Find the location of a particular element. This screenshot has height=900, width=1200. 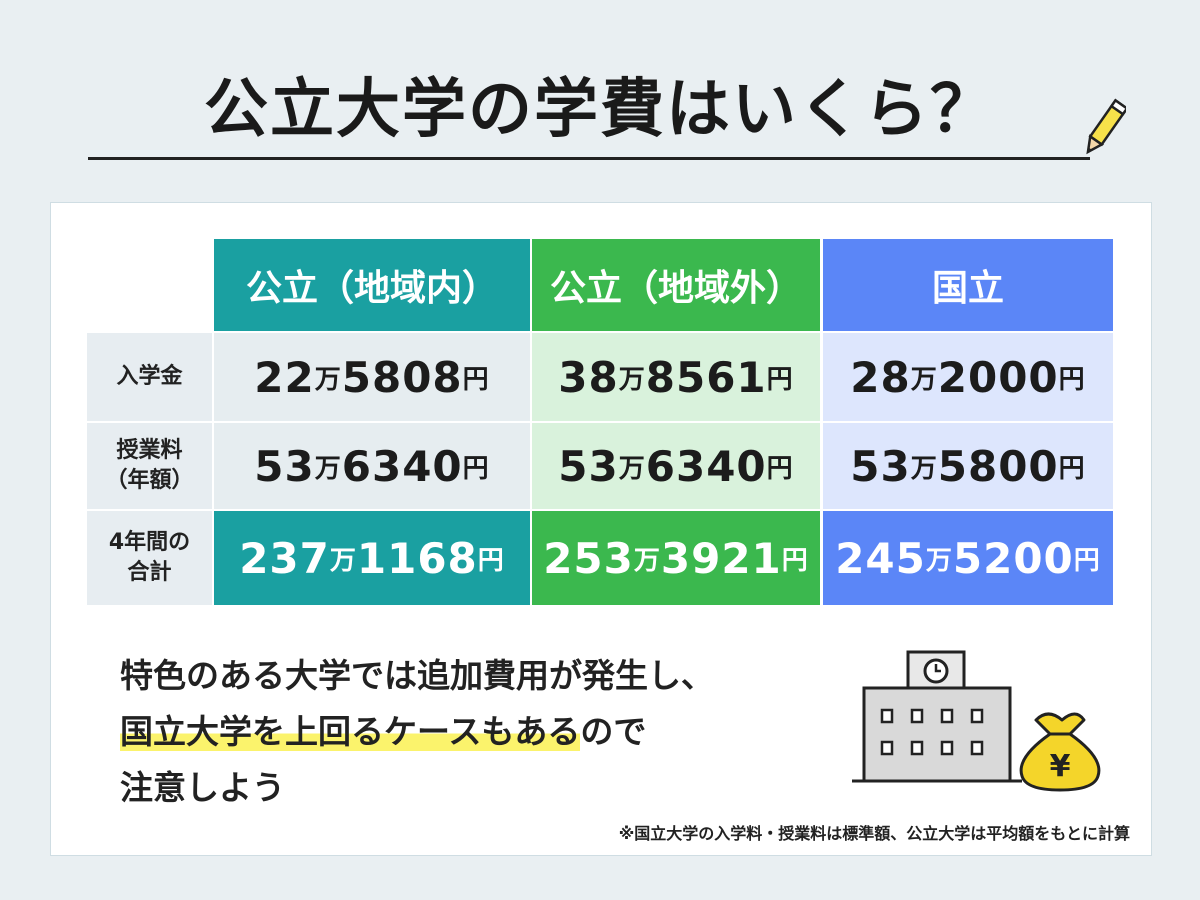

school-building-icon is located at coordinates (937, 716).